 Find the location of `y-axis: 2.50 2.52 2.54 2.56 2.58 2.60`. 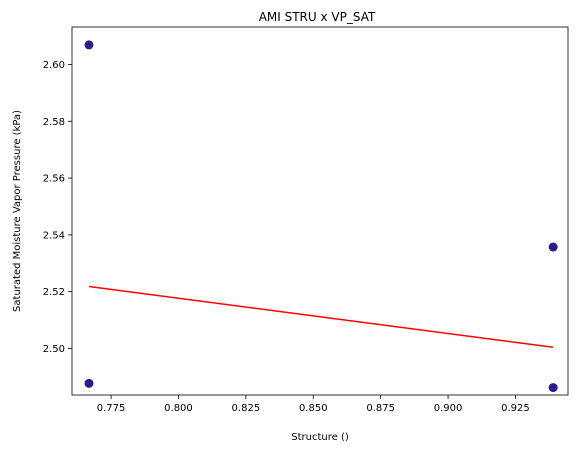

y-axis: 2.50 2.52 2.54 2.56 2.58 2.60 is located at coordinates (57, 207).